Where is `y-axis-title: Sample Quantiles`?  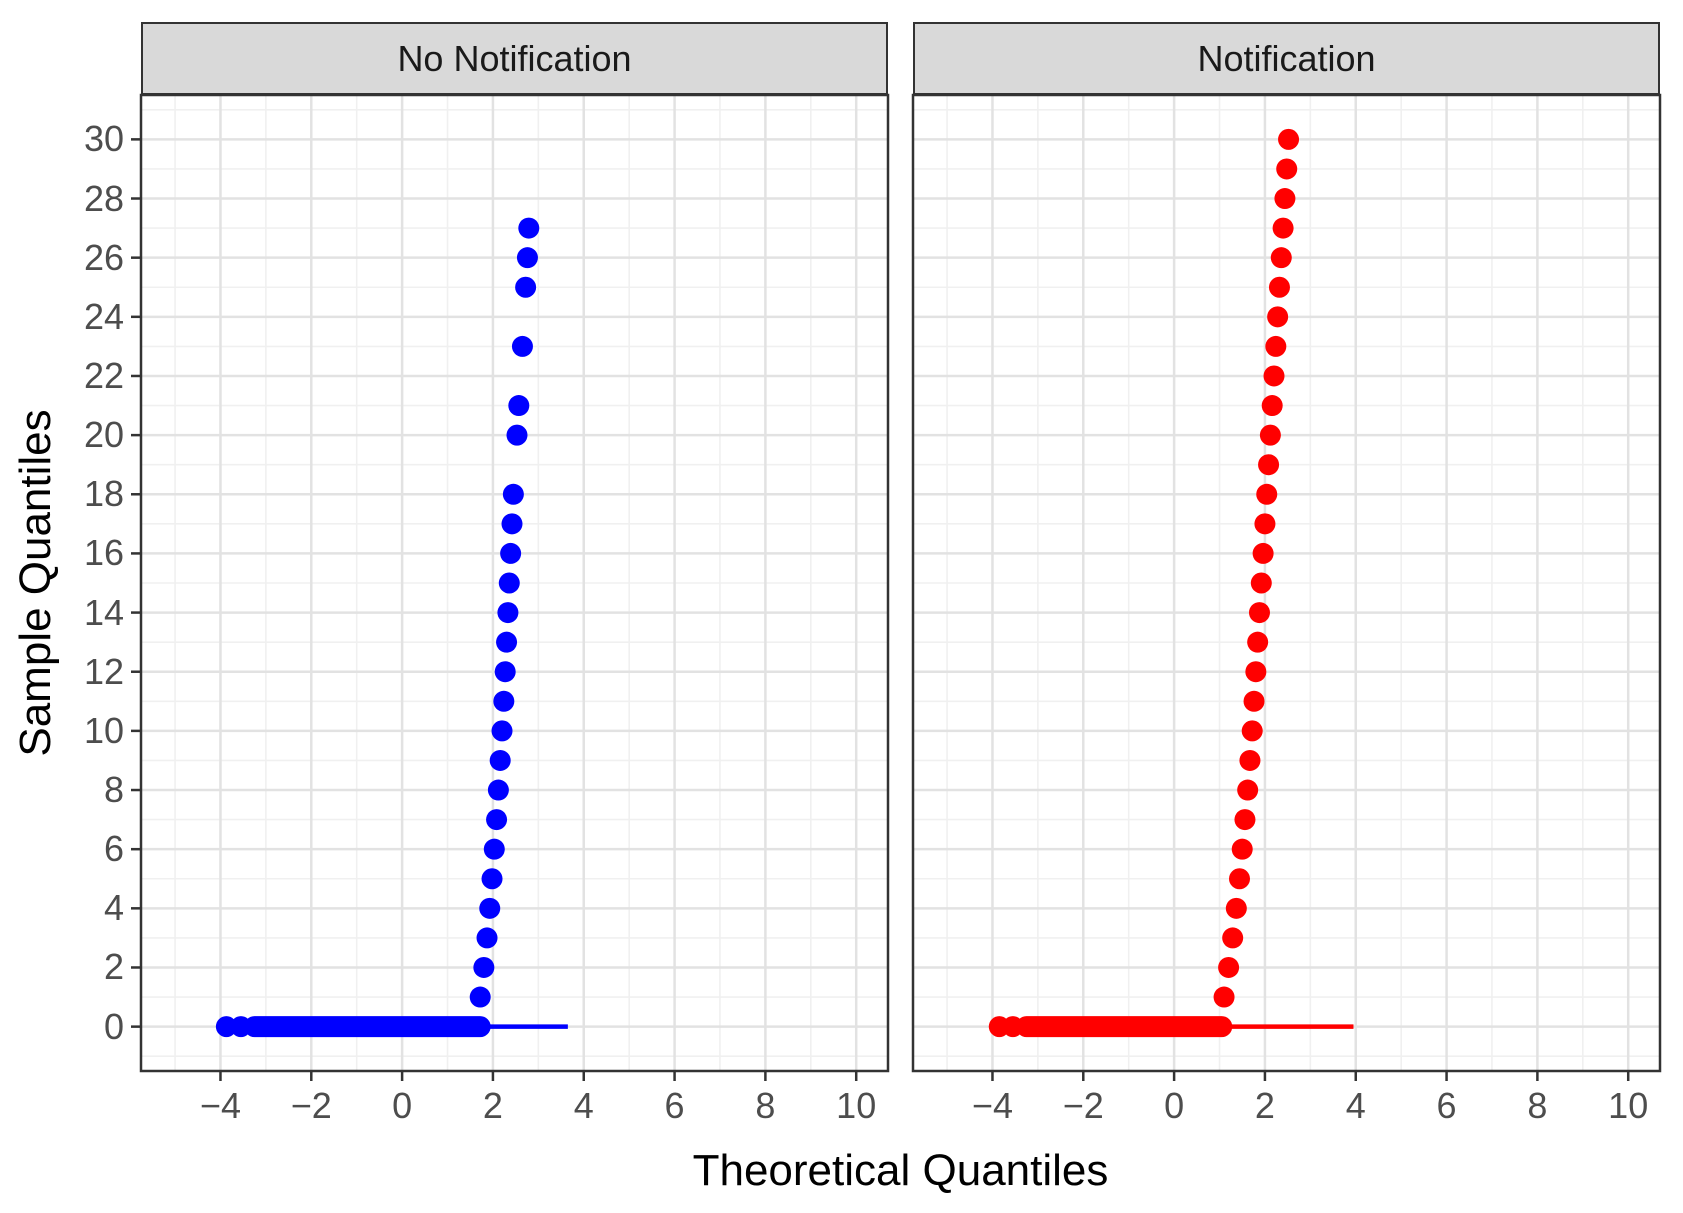 y-axis-title: Sample Quantiles is located at coordinates (35, 583).